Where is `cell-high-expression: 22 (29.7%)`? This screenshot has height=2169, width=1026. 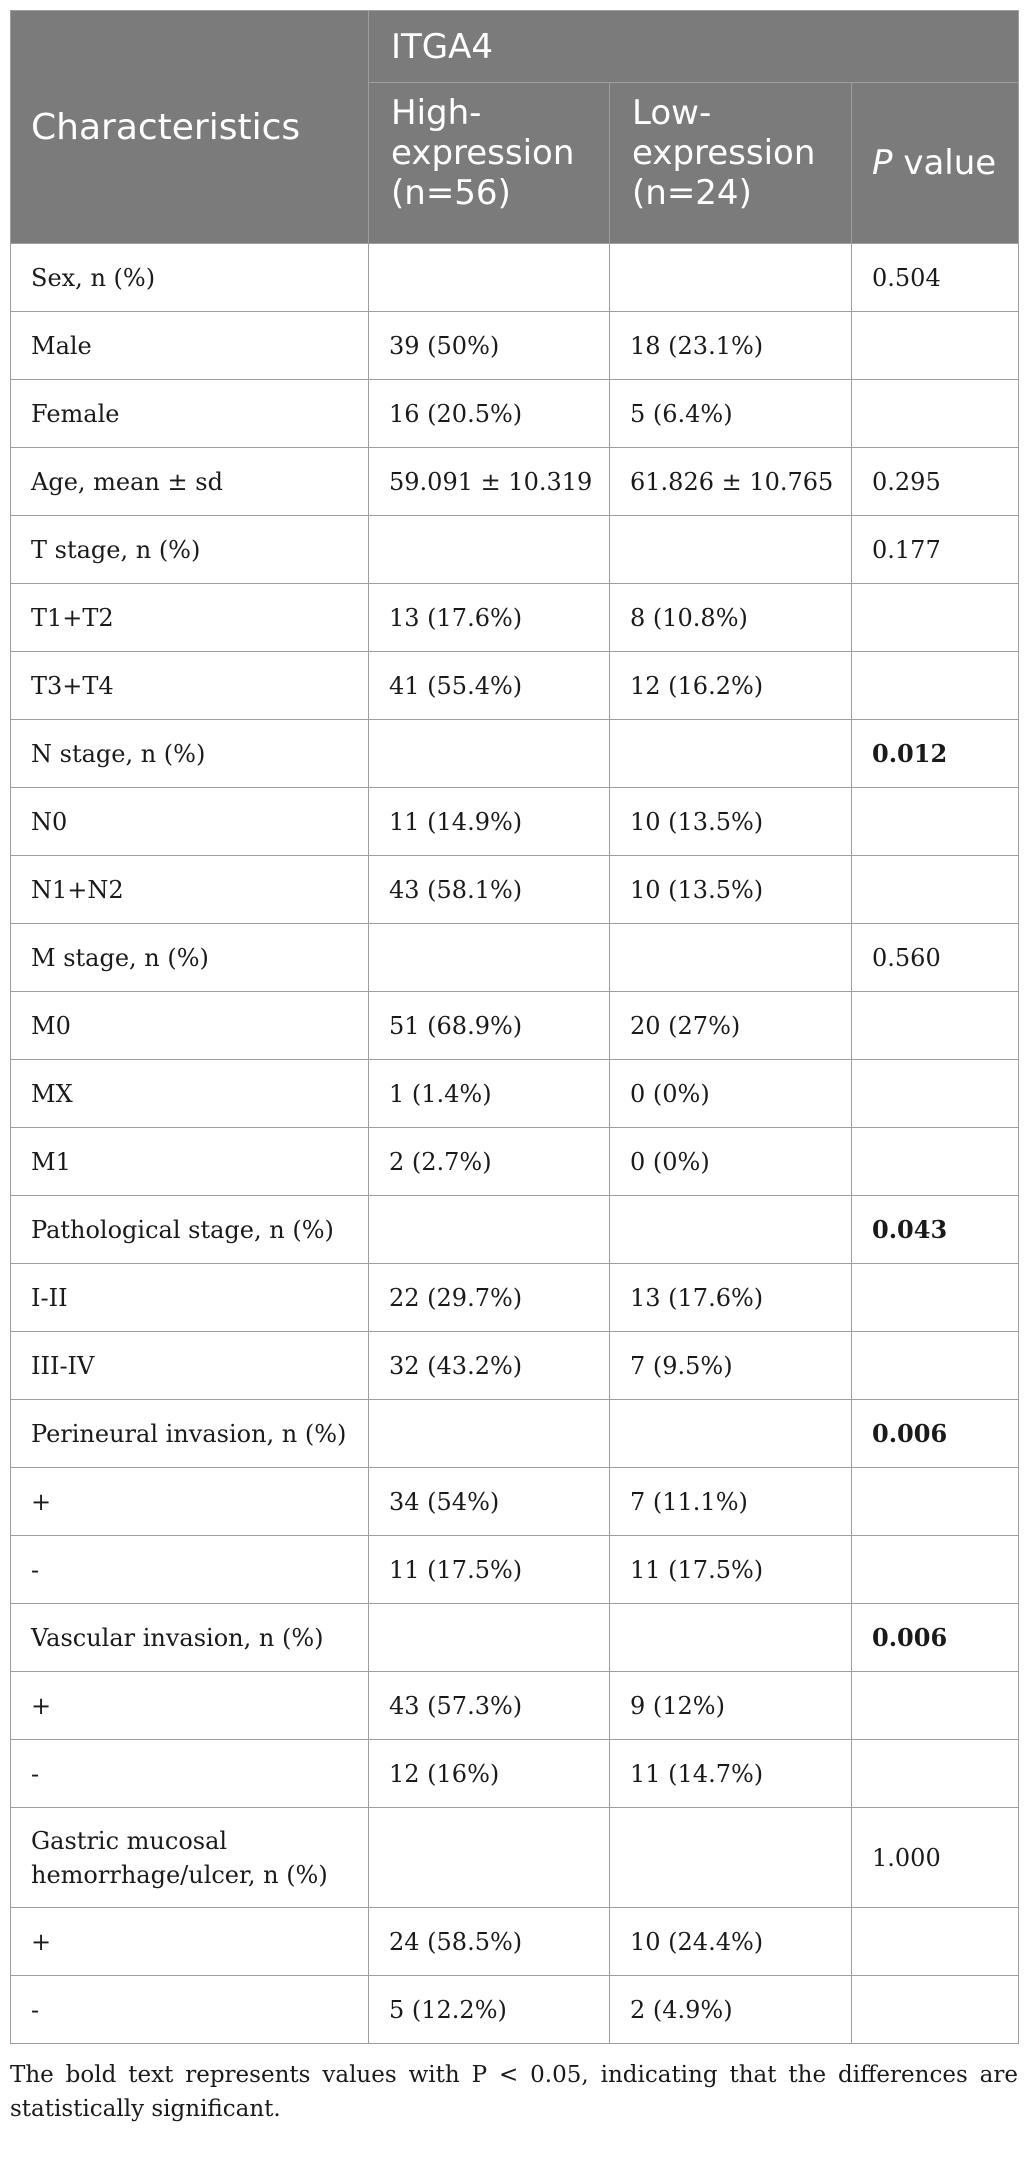
cell-high-expression: 22 (29.7%) is located at coordinates (489, 1297).